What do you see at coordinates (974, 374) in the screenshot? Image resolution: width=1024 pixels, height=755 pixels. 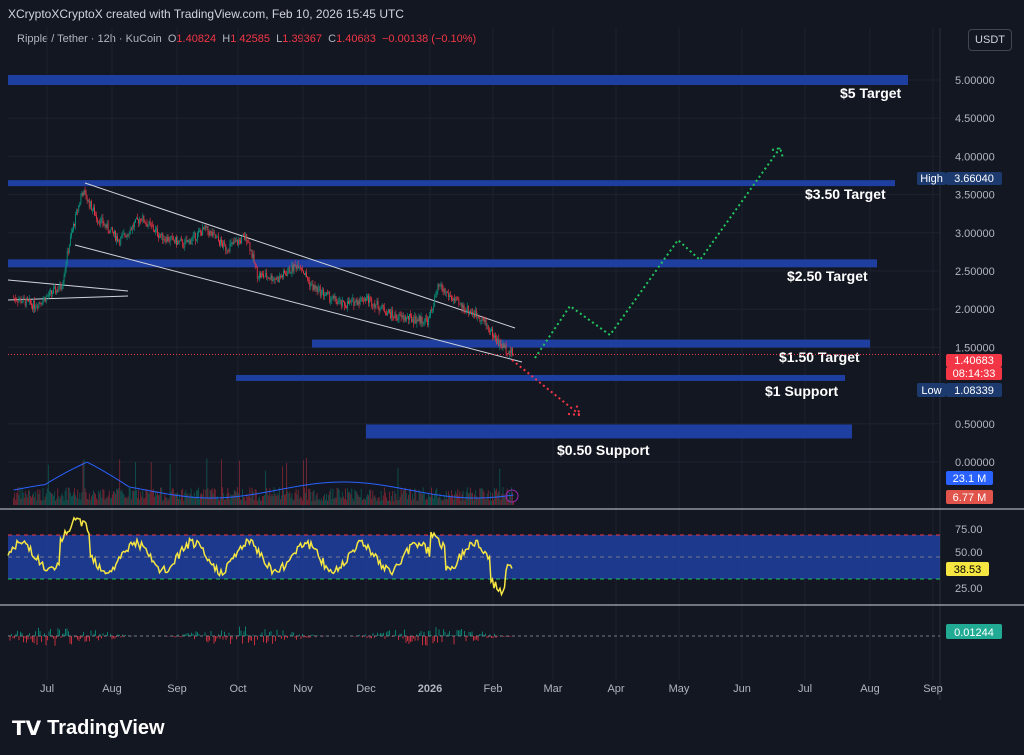 I see `countdown-badge: 08:14:33` at bounding box center [974, 374].